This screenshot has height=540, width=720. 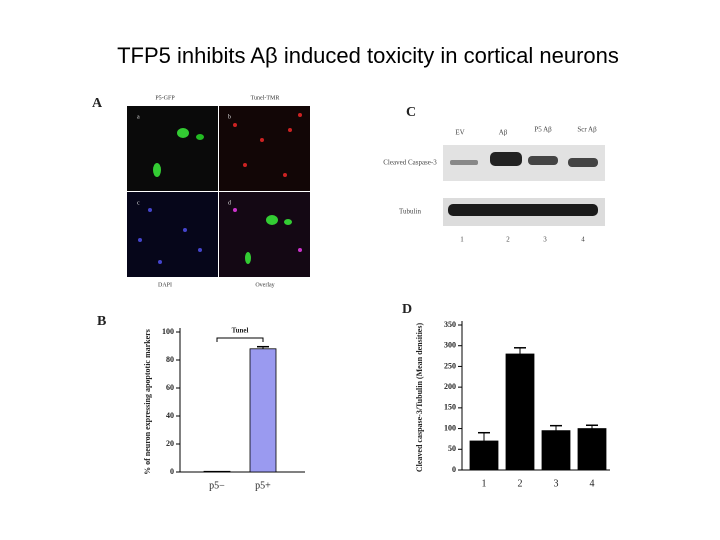 I want to click on image-label: Tunel-TMR, so click(x=265, y=98).